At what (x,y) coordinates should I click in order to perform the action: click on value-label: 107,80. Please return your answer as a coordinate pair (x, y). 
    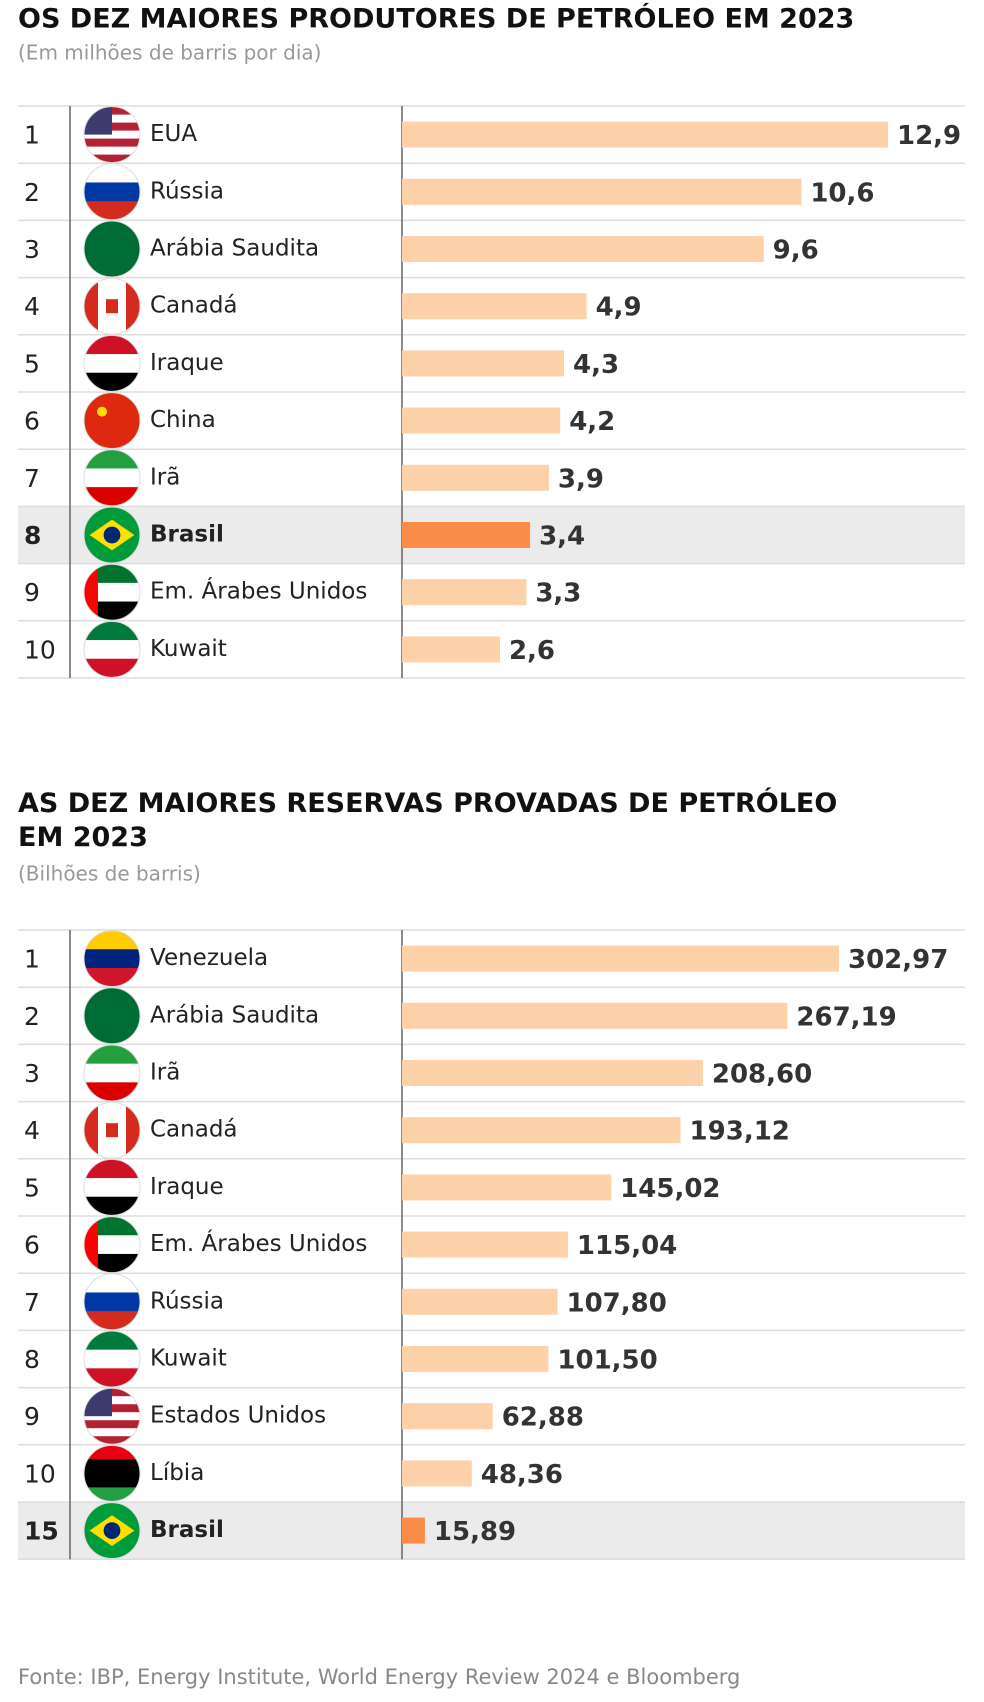
    Looking at the image, I should click on (616, 1303).